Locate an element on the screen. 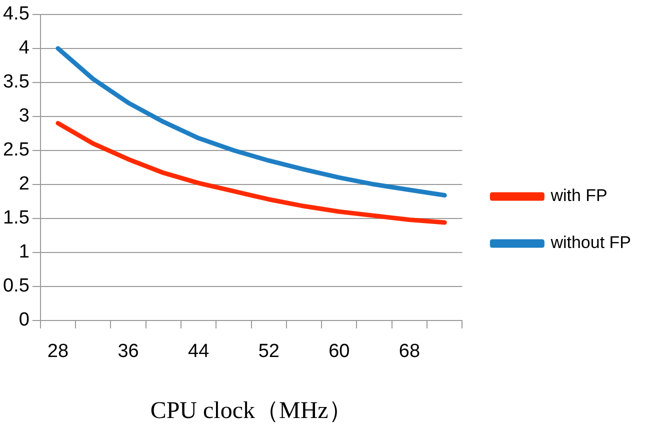 The image size is (645, 434). y-tick-label: 3 is located at coordinates (24, 116).